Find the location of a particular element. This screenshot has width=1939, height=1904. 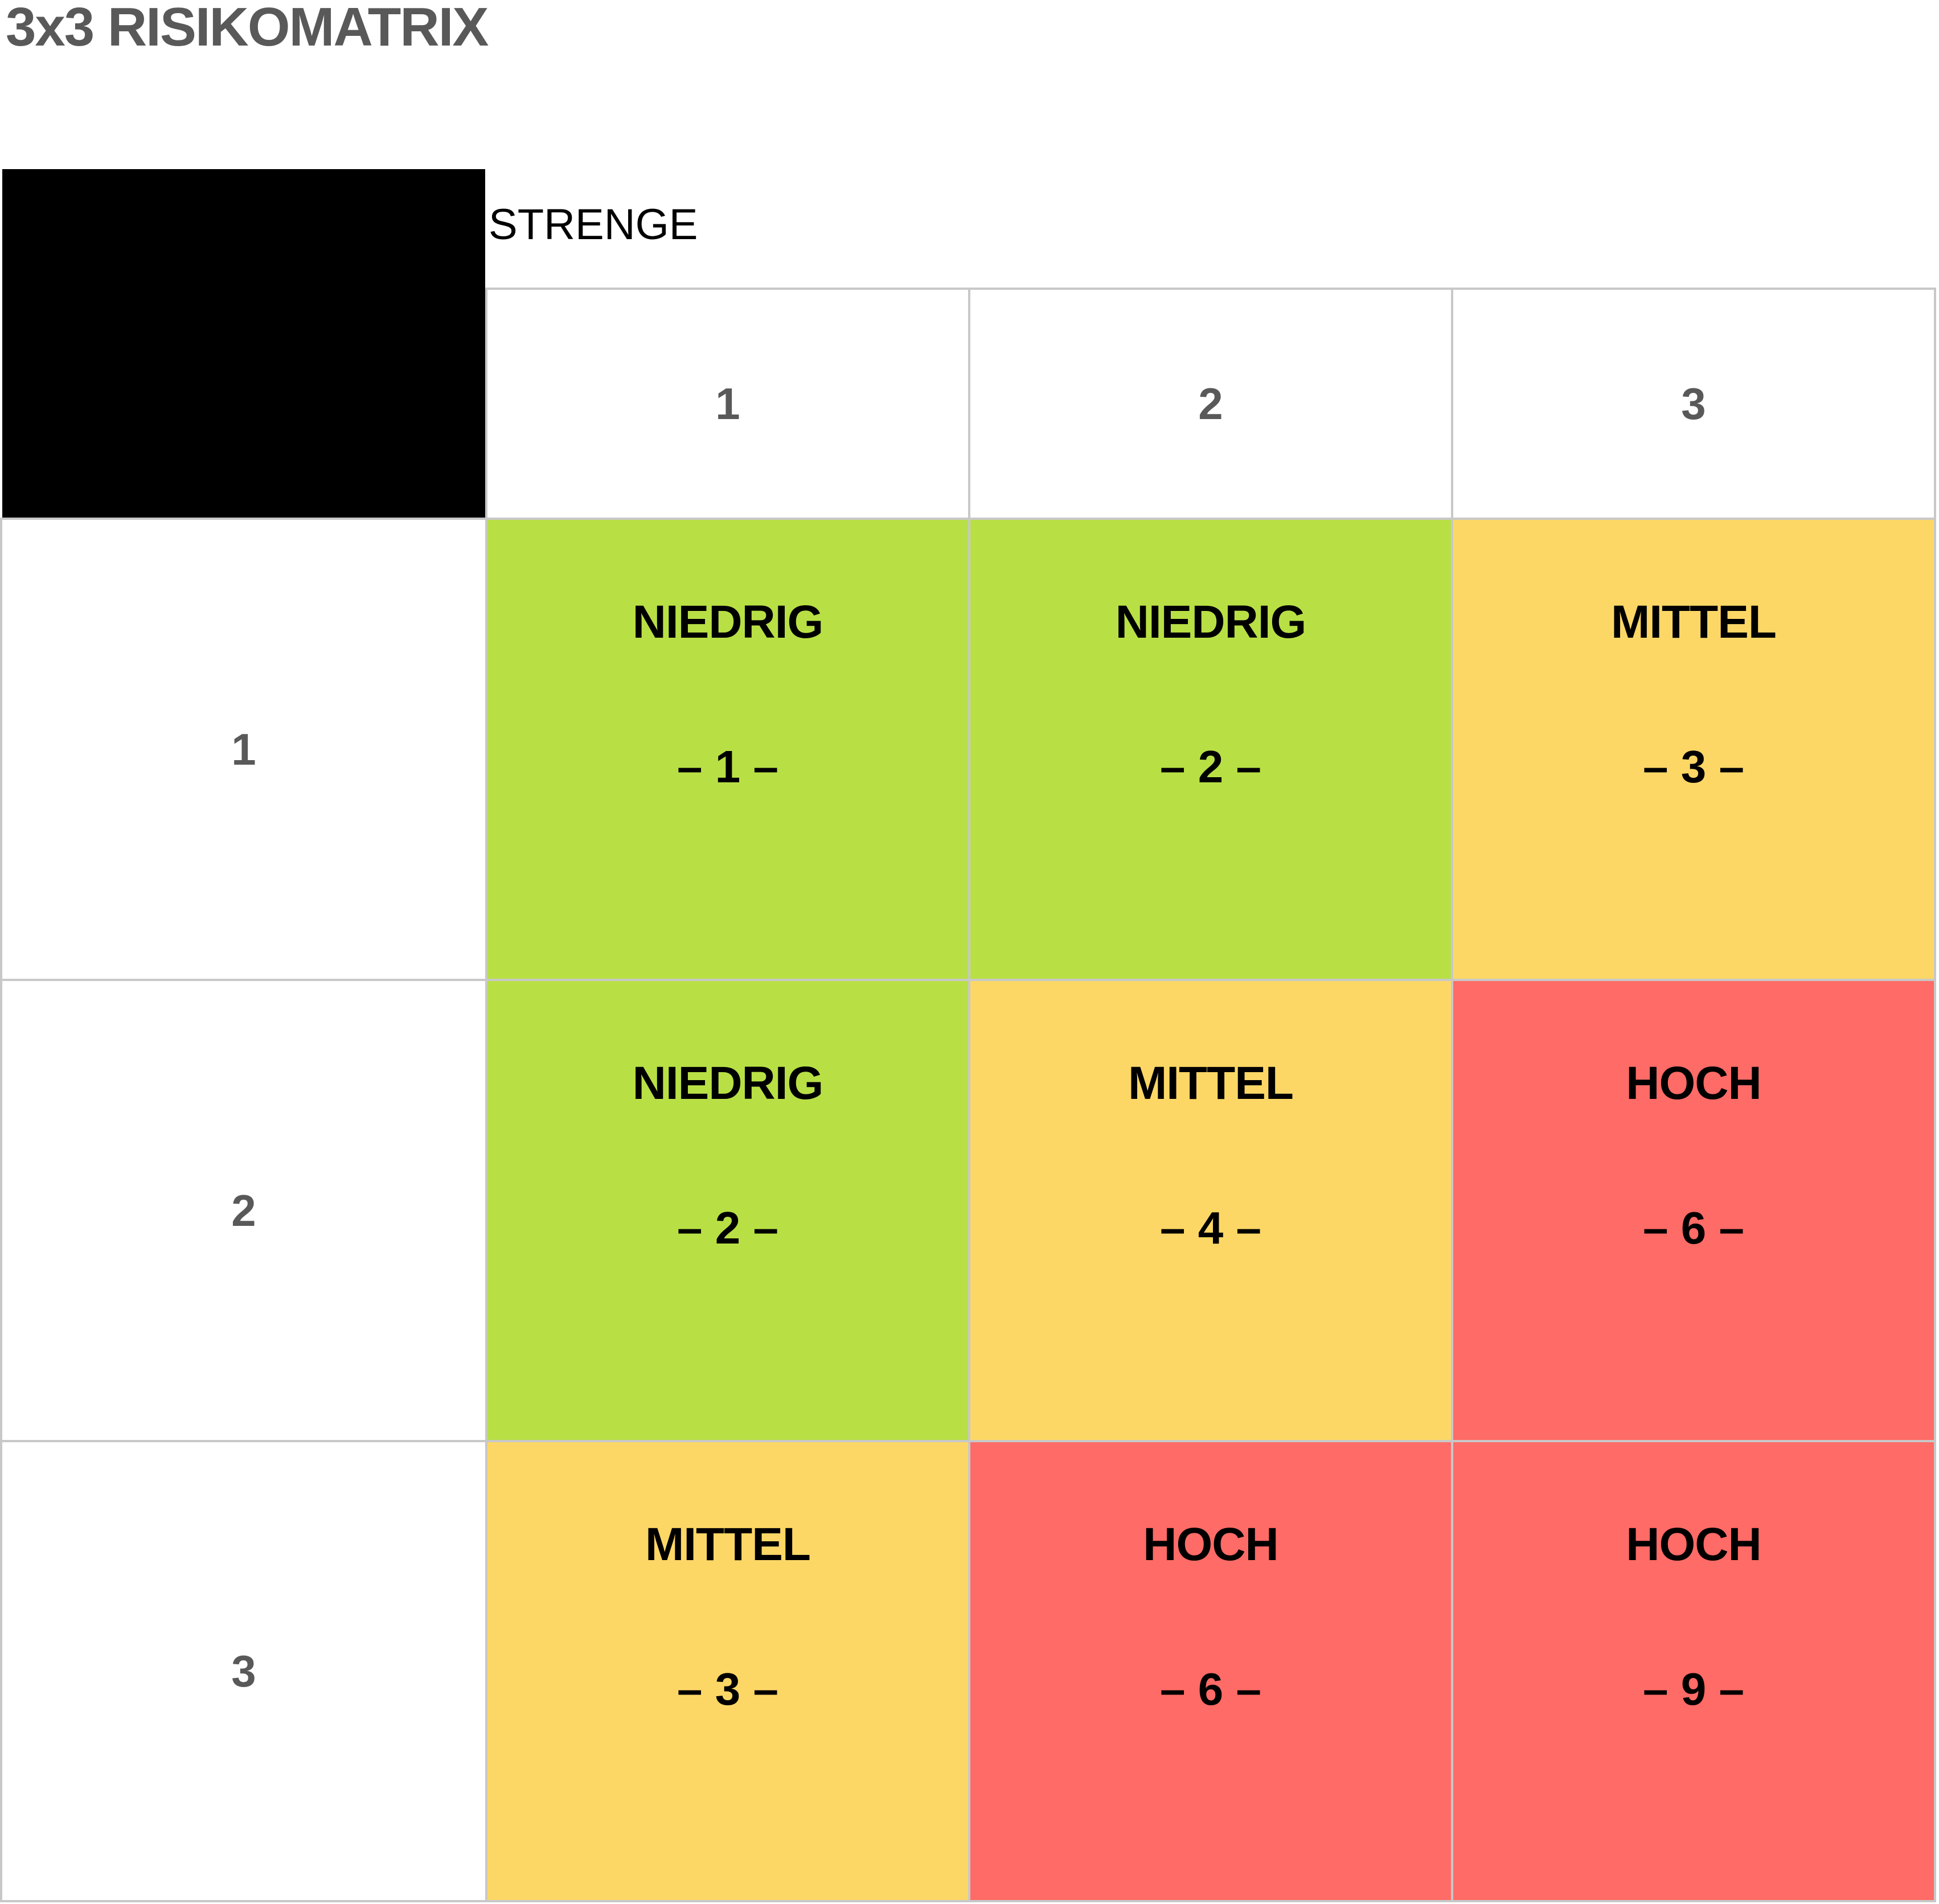

page-title: 3x3 RISIKOMATRIX is located at coordinates (247, 29).